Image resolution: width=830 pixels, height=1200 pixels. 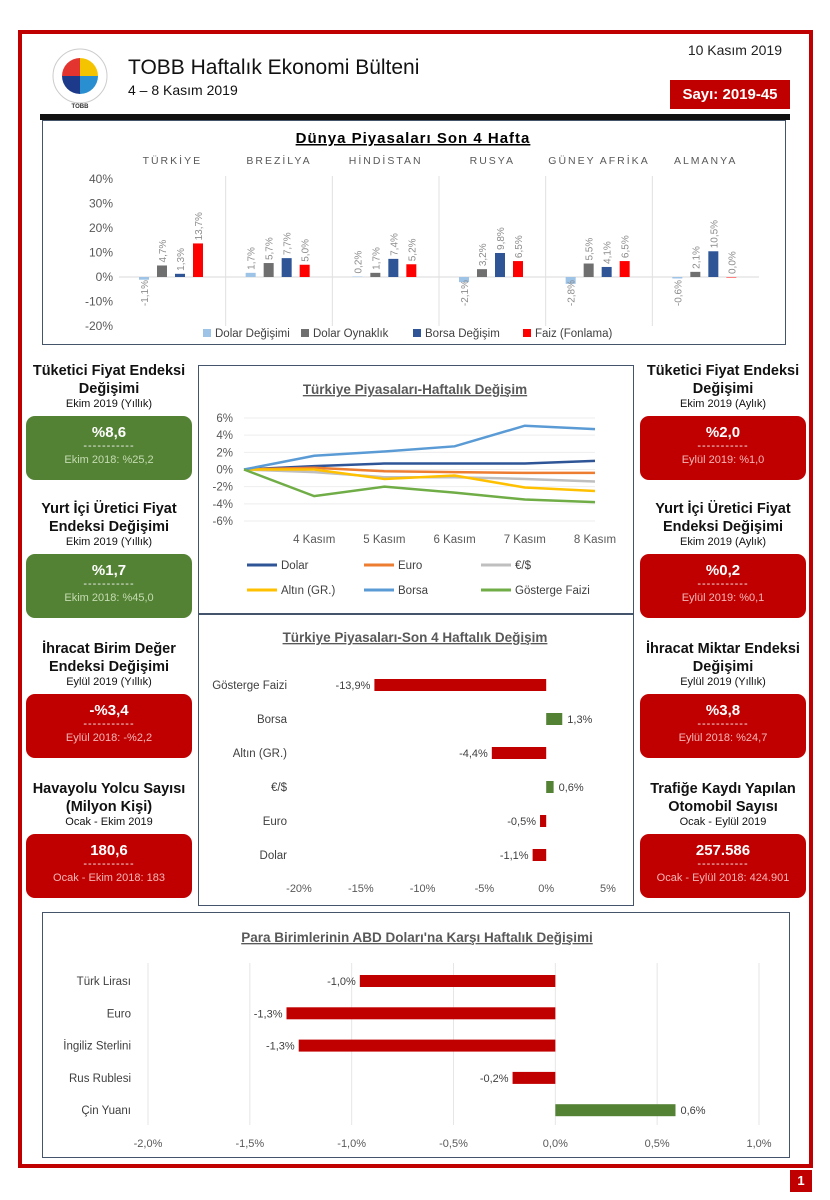 What do you see at coordinates (119, 1014) in the screenshot?
I see `category-label: Euro` at bounding box center [119, 1014].